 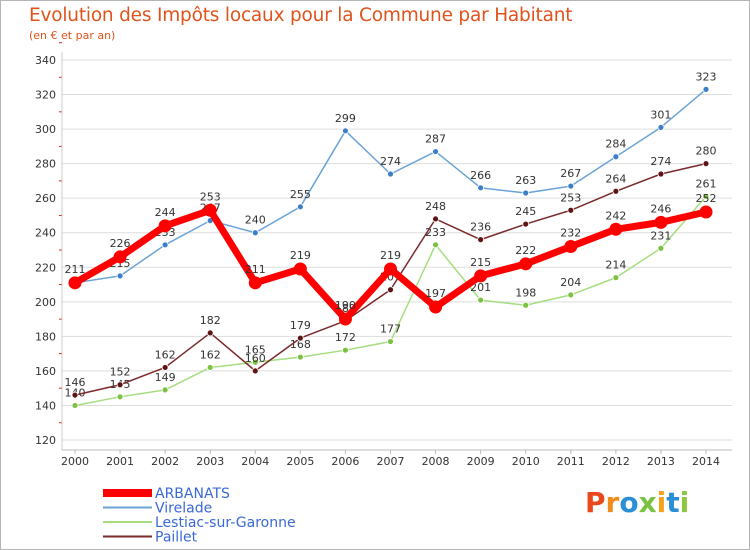 I want to click on data-label-arbanats: 197, so click(x=435, y=293).